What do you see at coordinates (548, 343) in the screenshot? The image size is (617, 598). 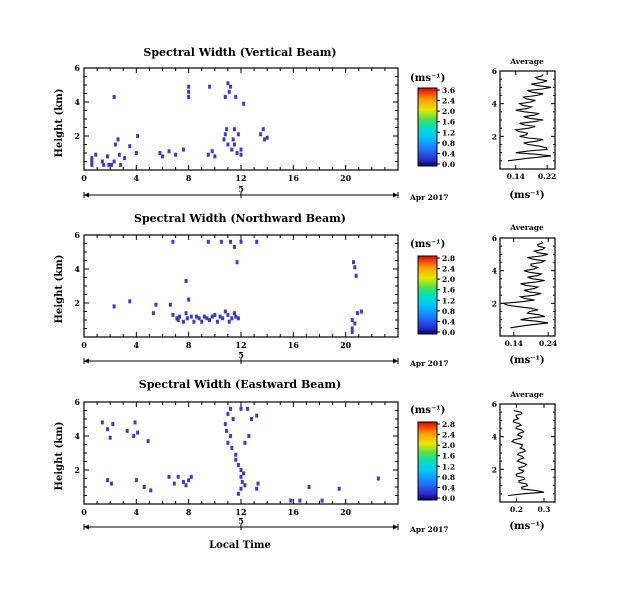 I see `average-x-tick-label: 0.24` at bounding box center [548, 343].